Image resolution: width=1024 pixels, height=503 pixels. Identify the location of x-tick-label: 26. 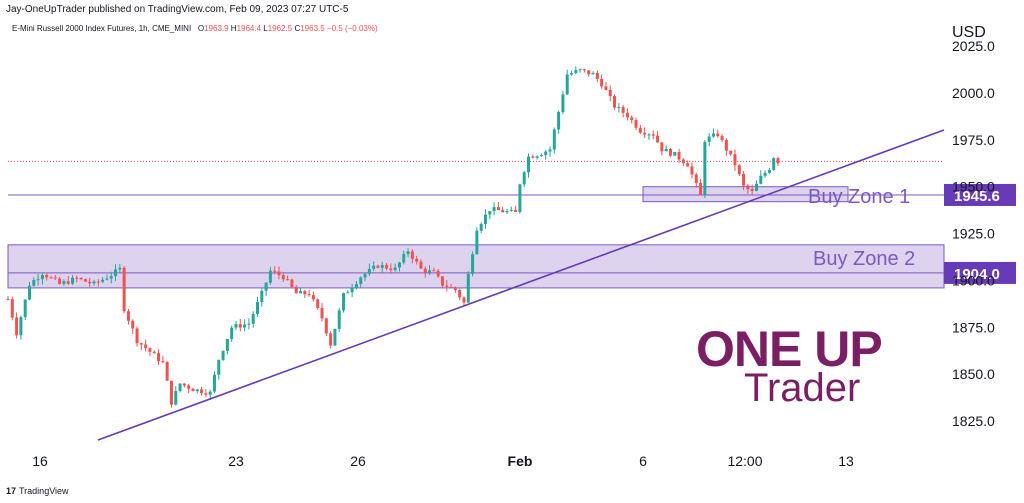
(358, 461).